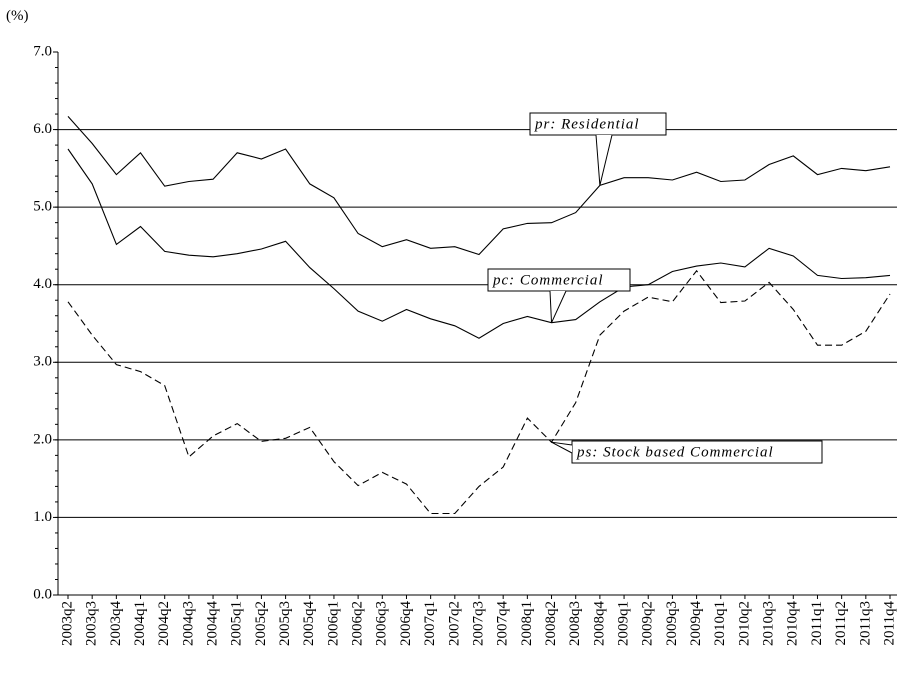 Image resolution: width=899 pixels, height=688 pixels. I want to click on legend-label: ps: Stock based Commercial, so click(675, 452).